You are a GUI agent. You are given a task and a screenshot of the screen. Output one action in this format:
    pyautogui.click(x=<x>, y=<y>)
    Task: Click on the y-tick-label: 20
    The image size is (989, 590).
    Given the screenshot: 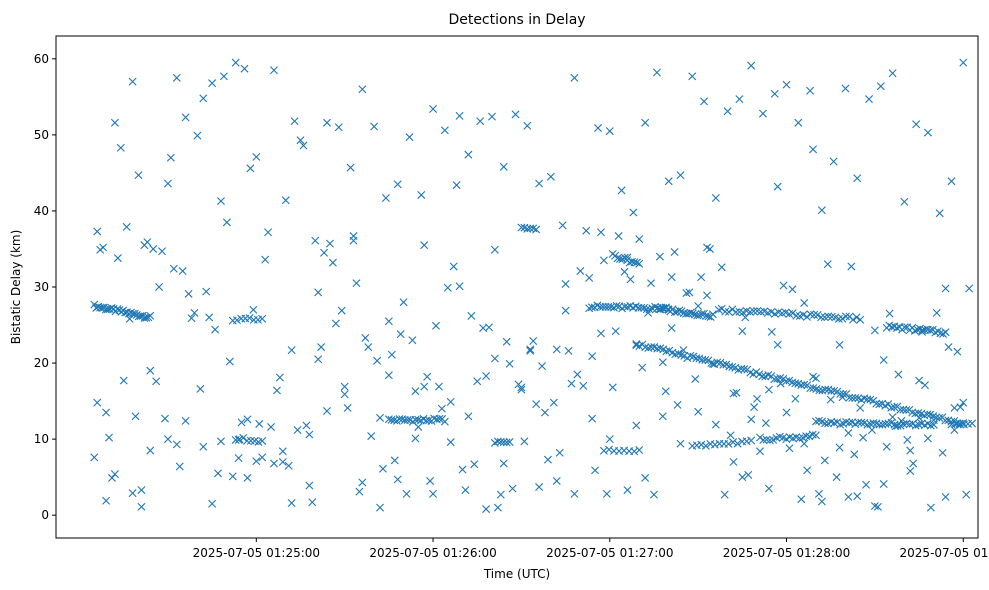 What is the action you would take?
    pyautogui.click(x=41, y=363)
    